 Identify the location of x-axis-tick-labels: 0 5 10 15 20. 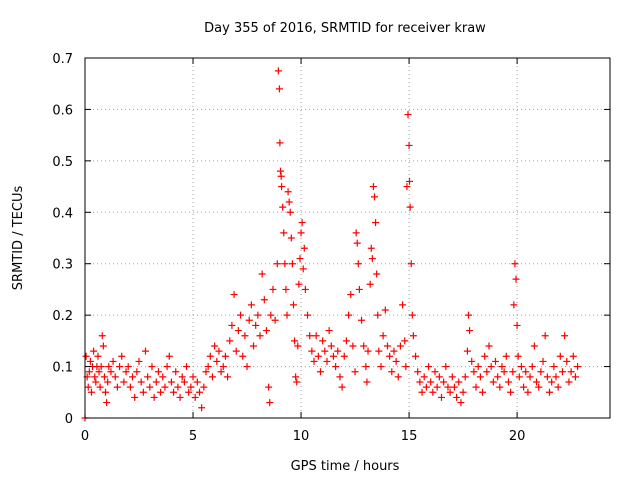
(303, 436).